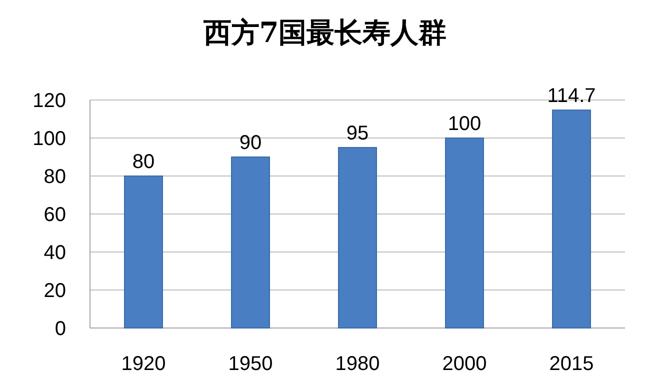  What do you see at coordinates (324, 32) in the screenshot?
I see `chart-title: 西方7国最长寿人群` at bounding box center [324, 32].